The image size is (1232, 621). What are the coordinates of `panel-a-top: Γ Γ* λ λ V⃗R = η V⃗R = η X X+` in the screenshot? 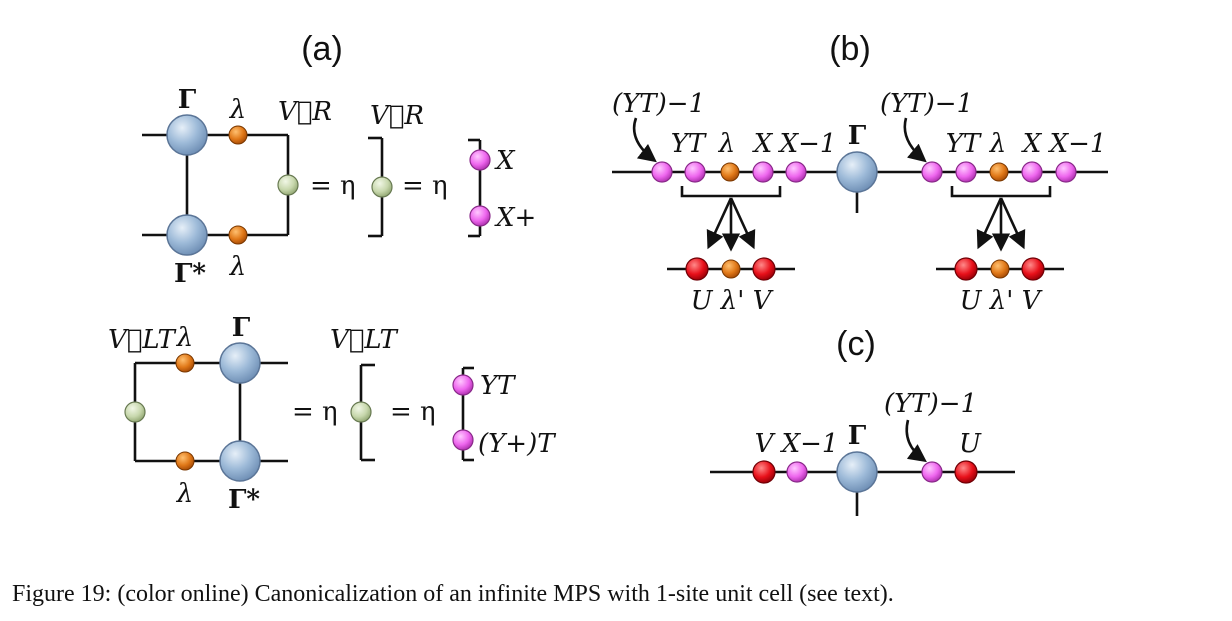 It's located at (339, 187).